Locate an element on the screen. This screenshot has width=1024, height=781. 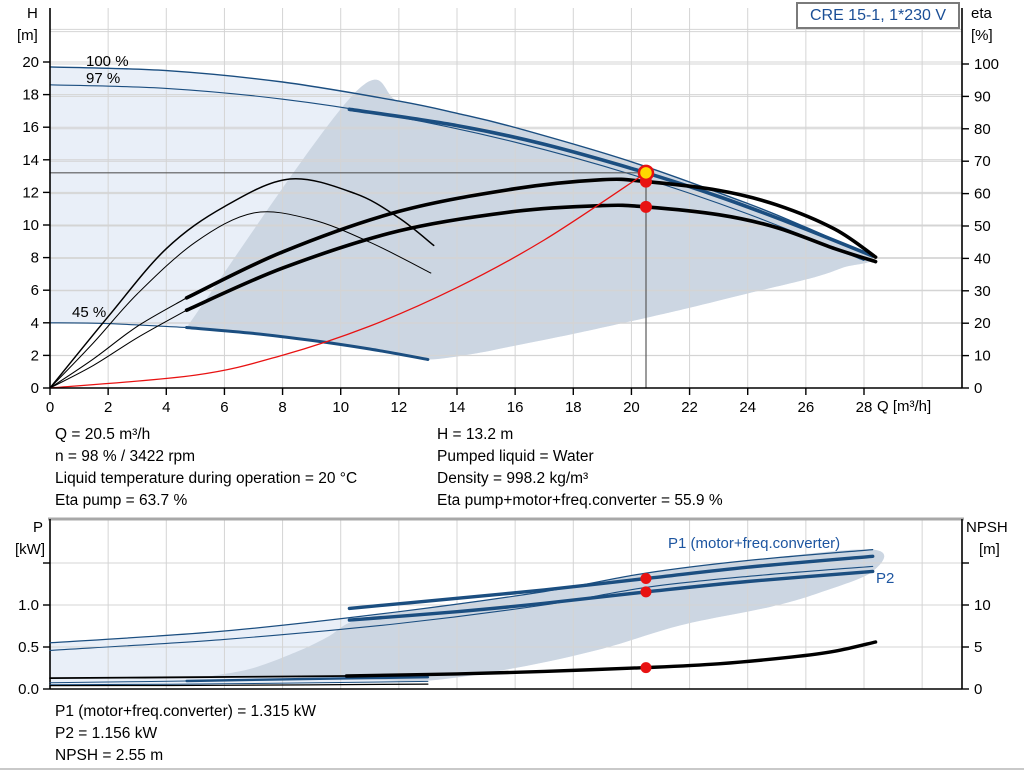
marker-eta-total-point is located at coordinates (645, 206).